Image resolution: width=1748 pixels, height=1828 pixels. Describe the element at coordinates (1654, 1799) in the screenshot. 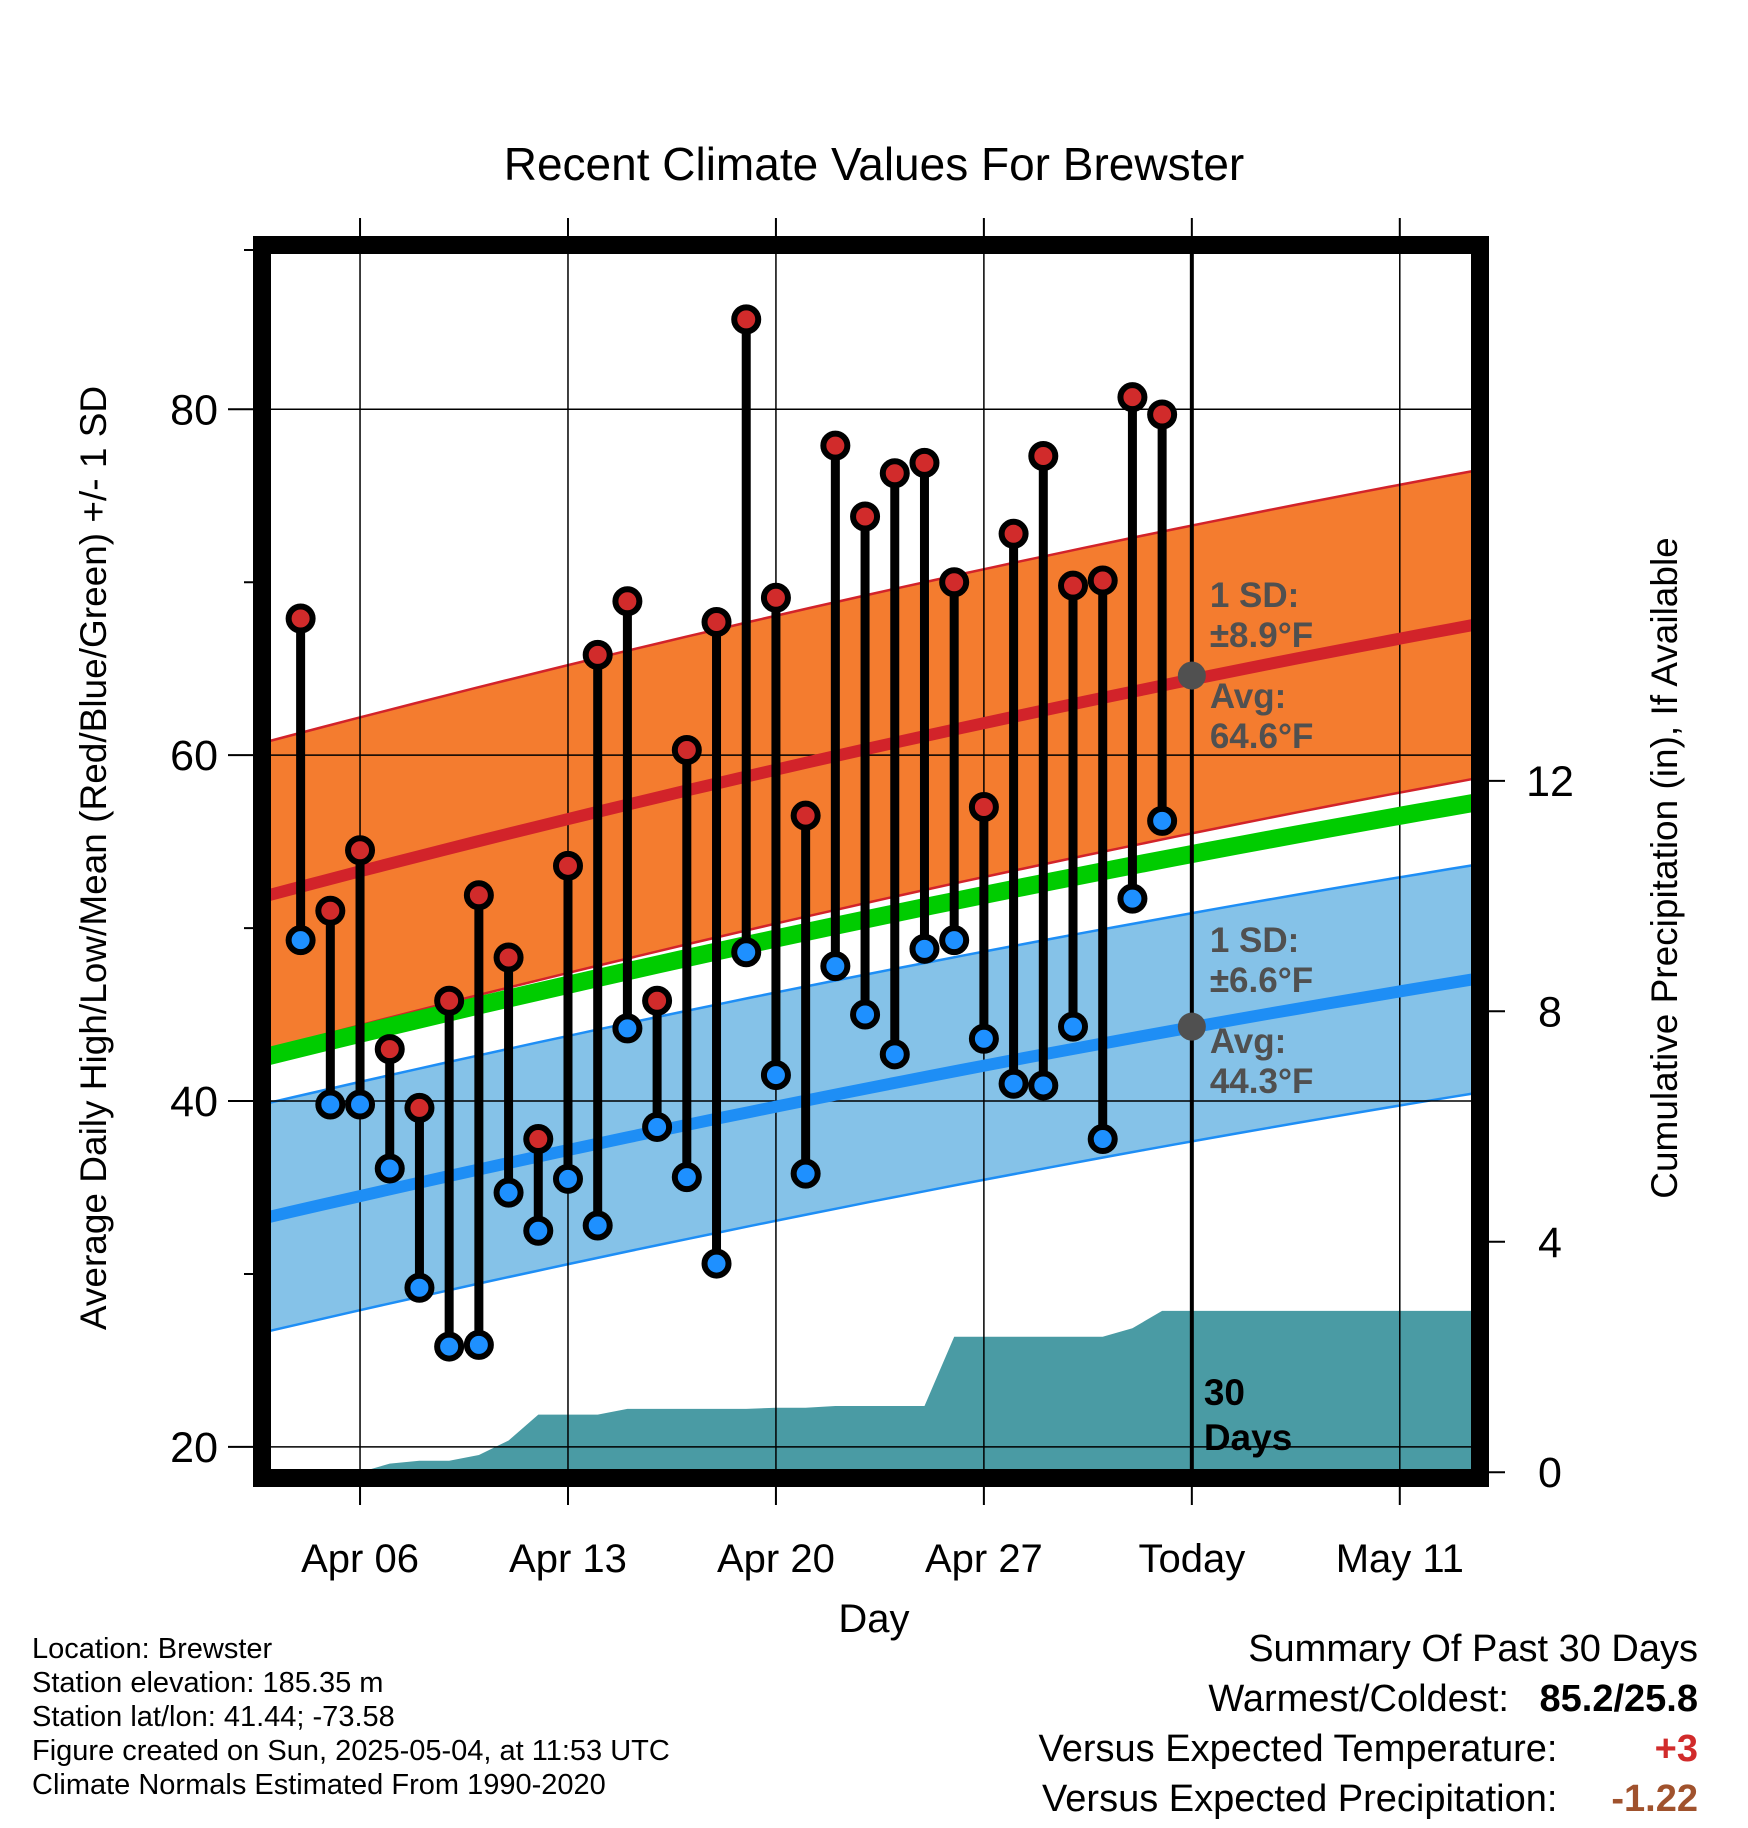

I see `precip-delta-value: -1.22` at that location.